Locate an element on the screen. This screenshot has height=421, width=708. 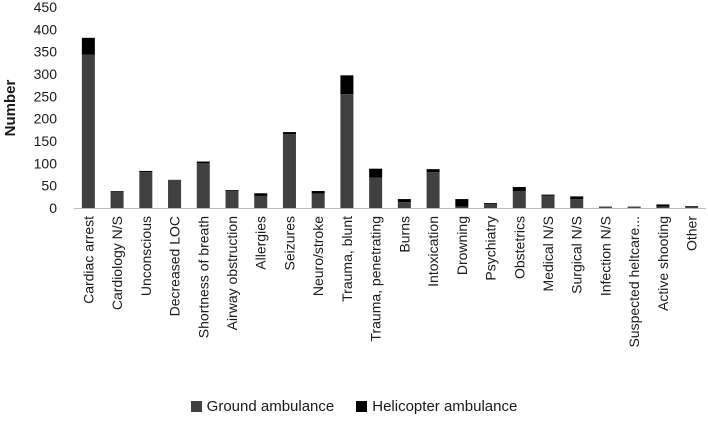
y-tick-label: 350 is located at coordinates (46, 52).